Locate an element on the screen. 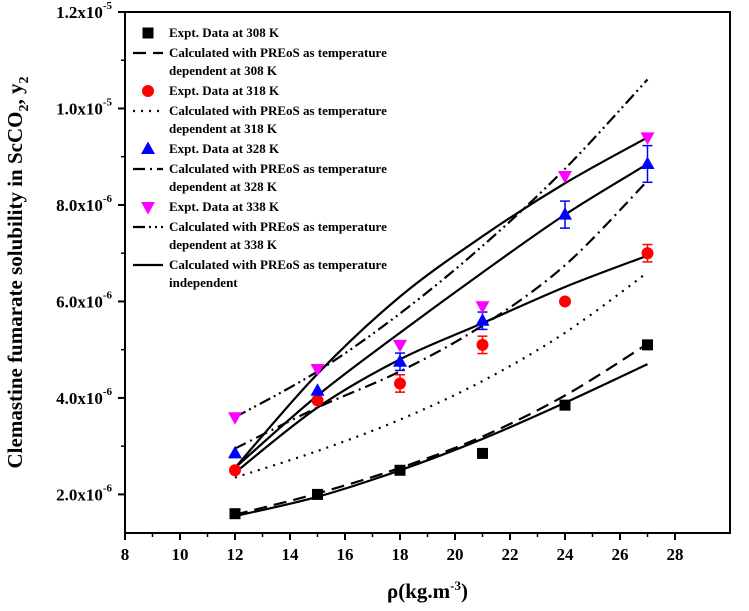 This screenshot has width=749, height=611. x-tick-label: 10 is located at coordinates (180, 554).